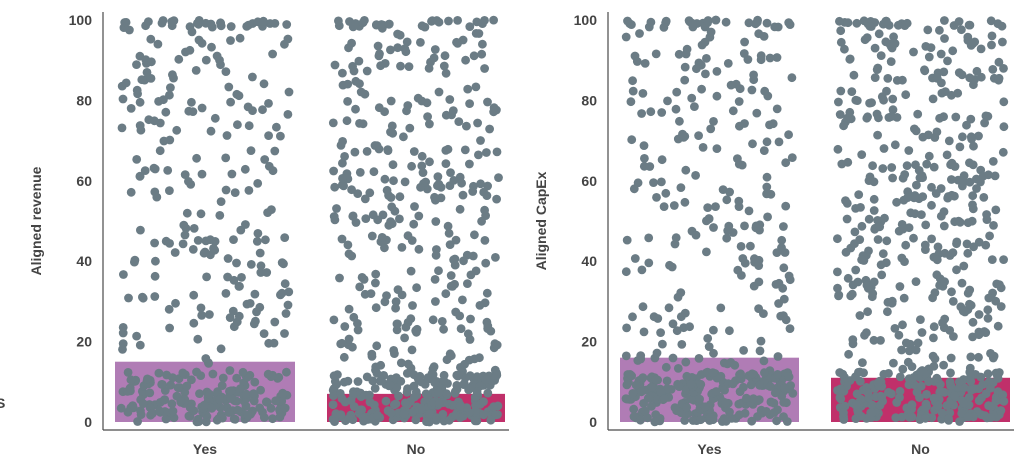 The width and height of the screenshot is (1017, 457). What do you see at coordinates (589, 181) in the screenshot?
I see `y-tick-label: 60` at bounding box center [589, 181].